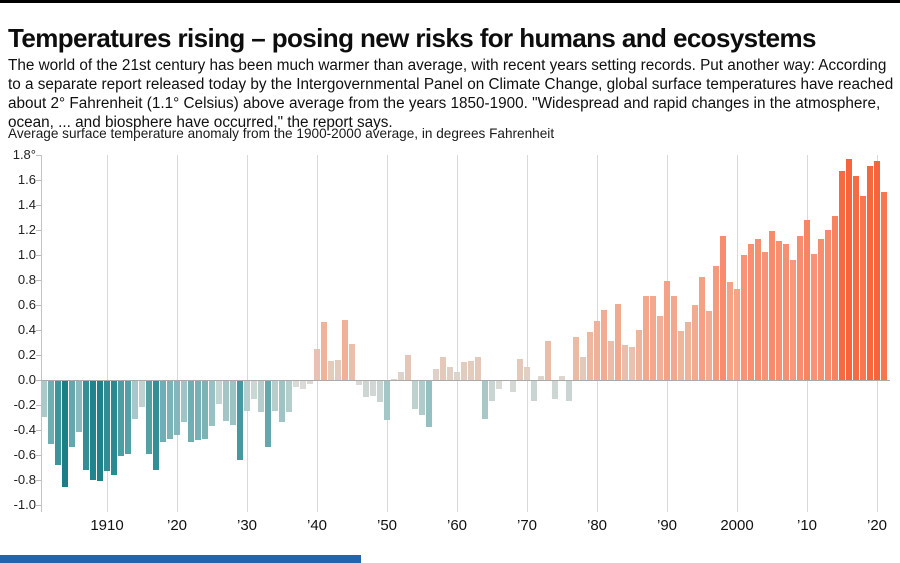  I want to click on temp-bar-1901, so click(44, 399).